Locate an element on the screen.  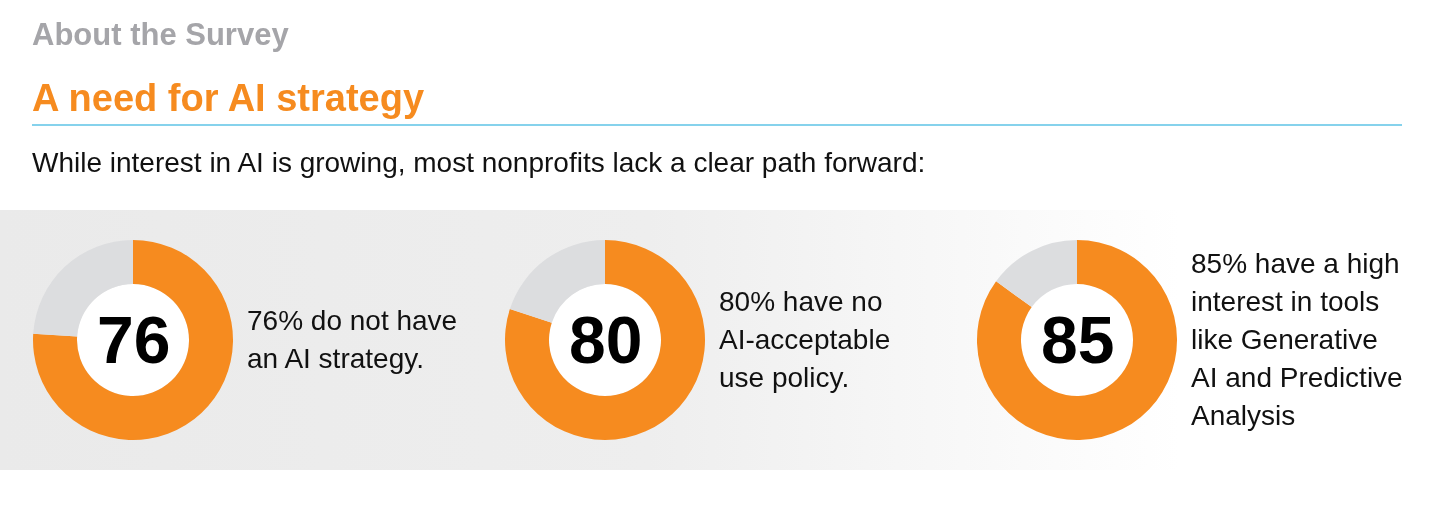
text: 76 is located at coordinates (134, 340).